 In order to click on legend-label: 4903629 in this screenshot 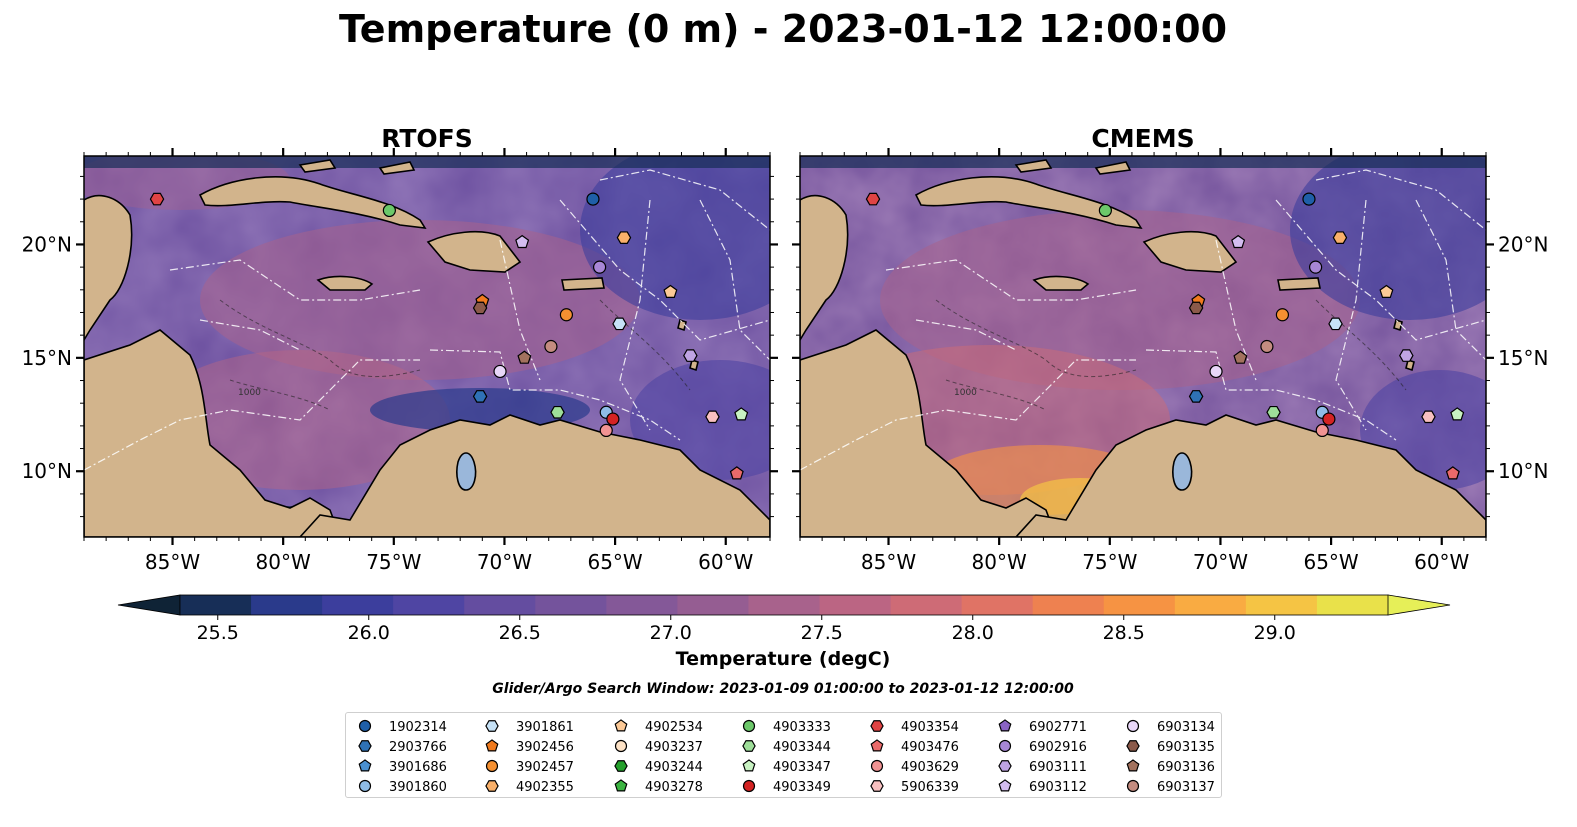, I will do `click(930, 767)`.